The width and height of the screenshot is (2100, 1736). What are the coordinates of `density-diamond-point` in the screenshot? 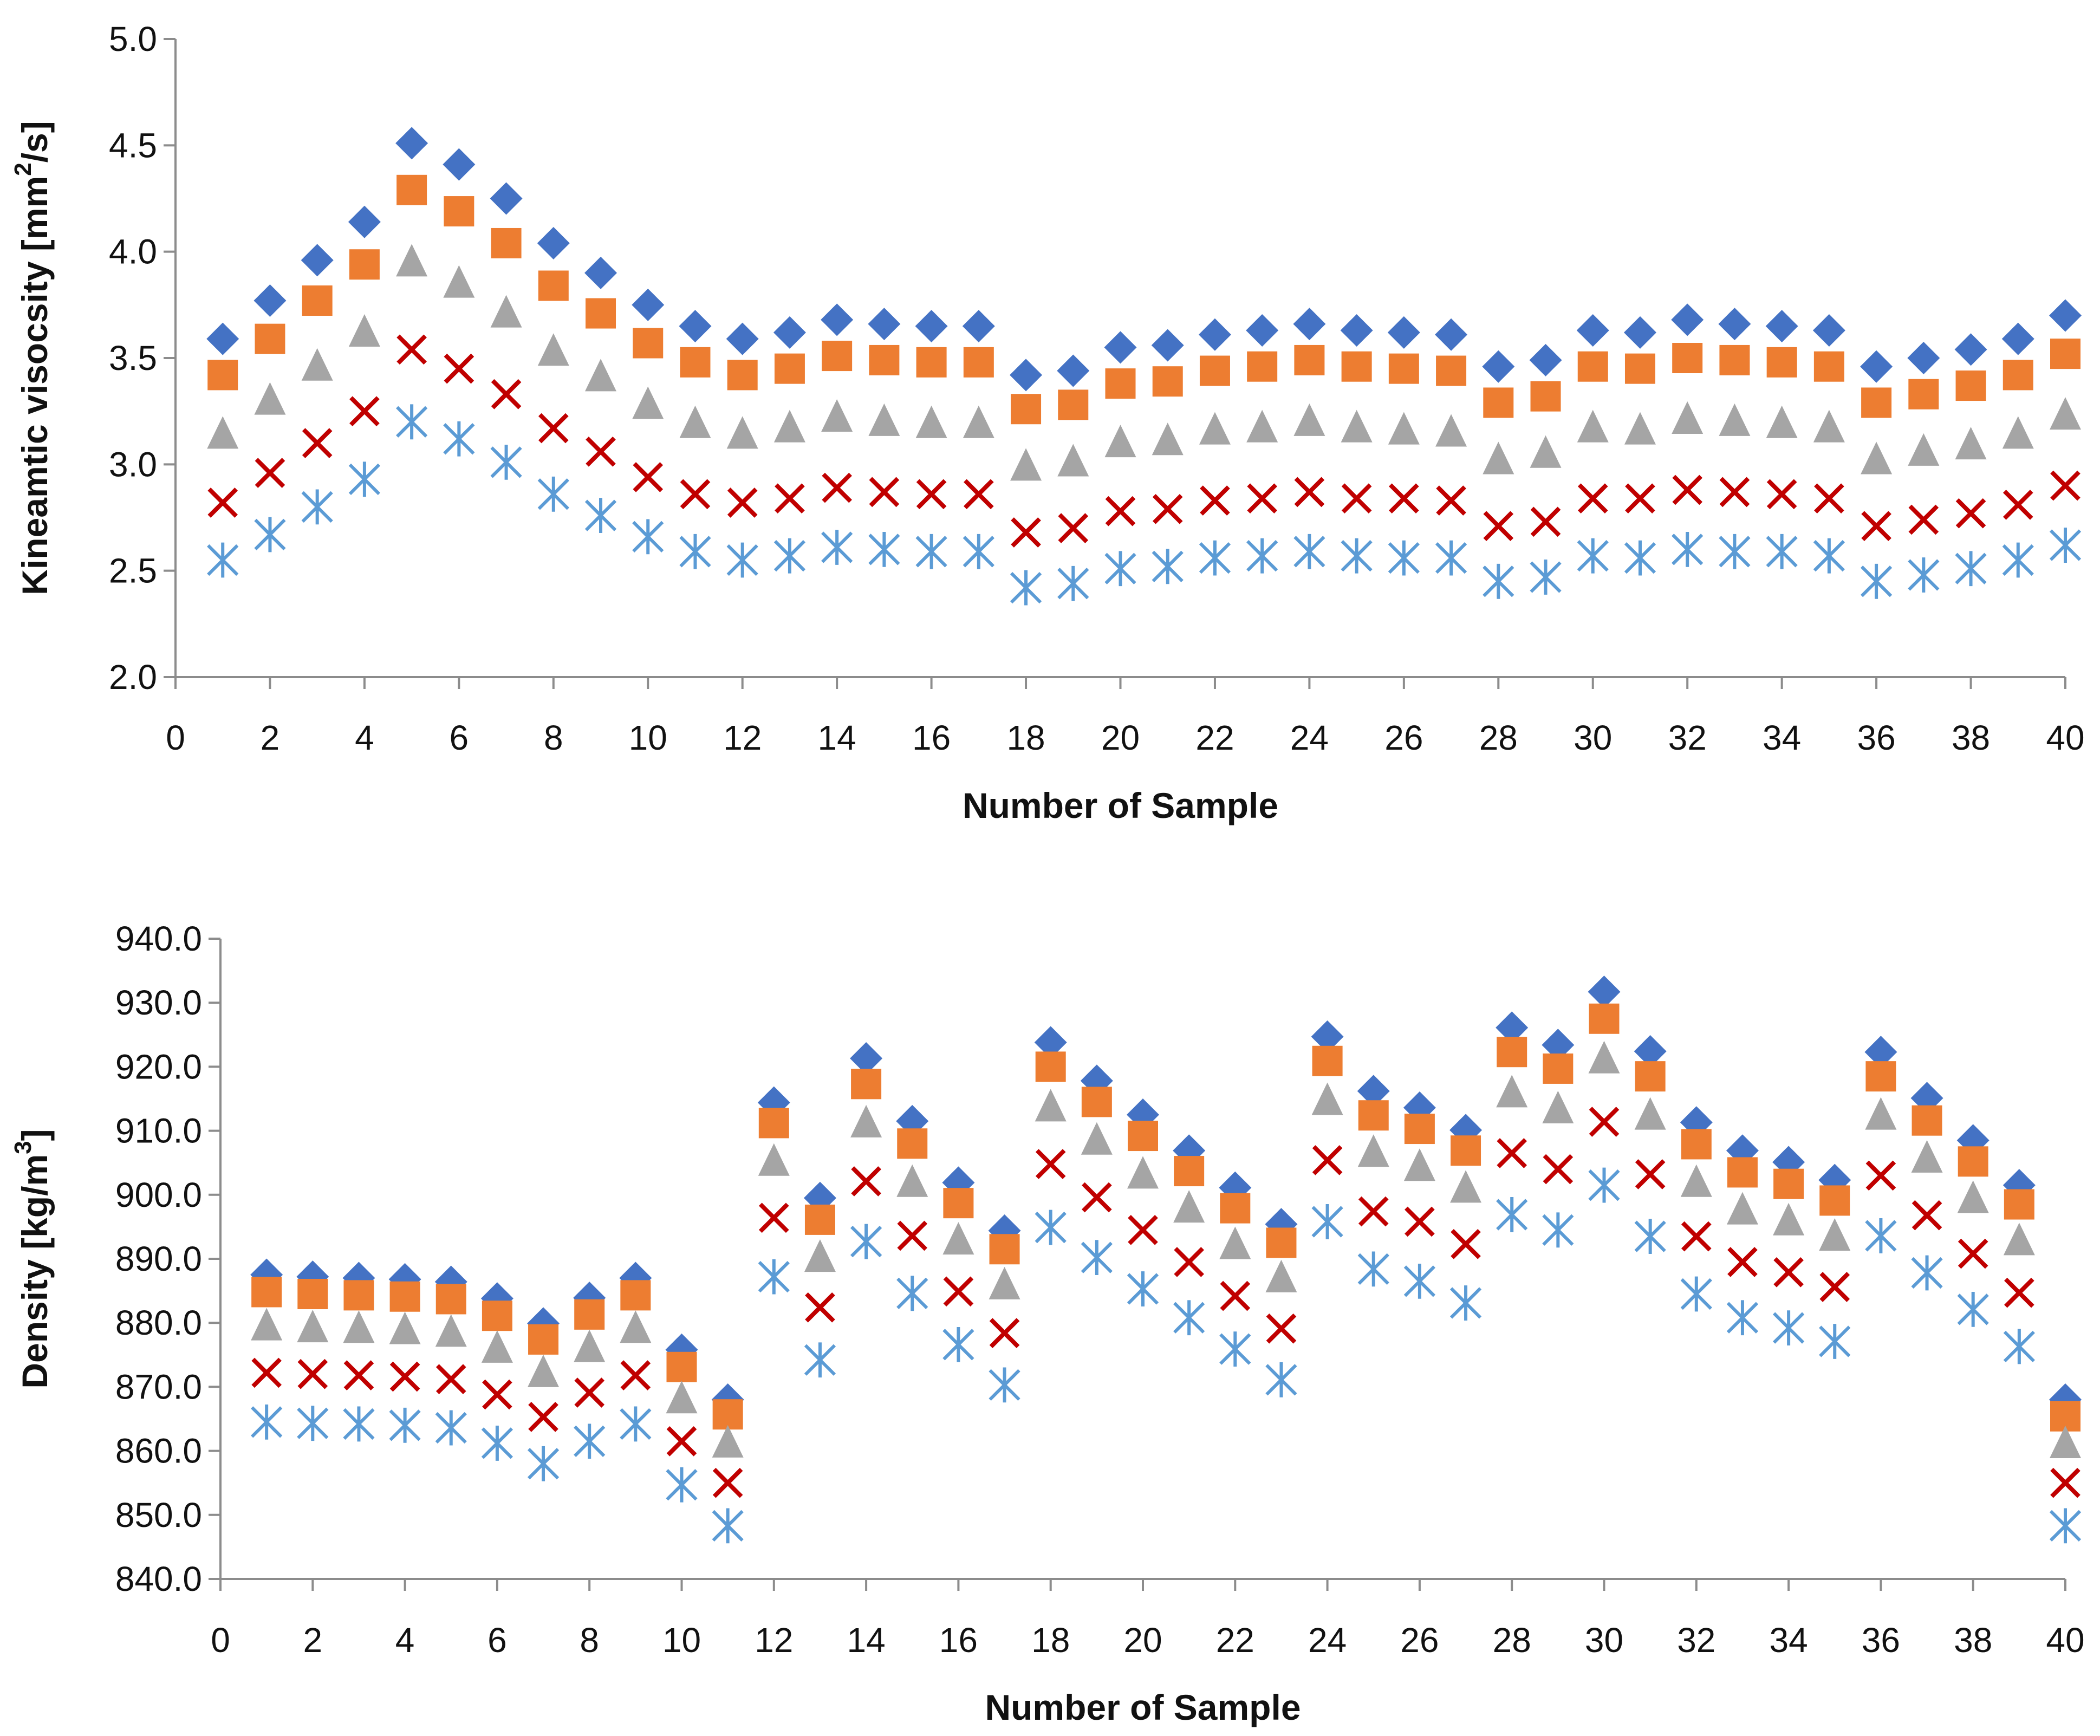 It's located at (1327, 1036).